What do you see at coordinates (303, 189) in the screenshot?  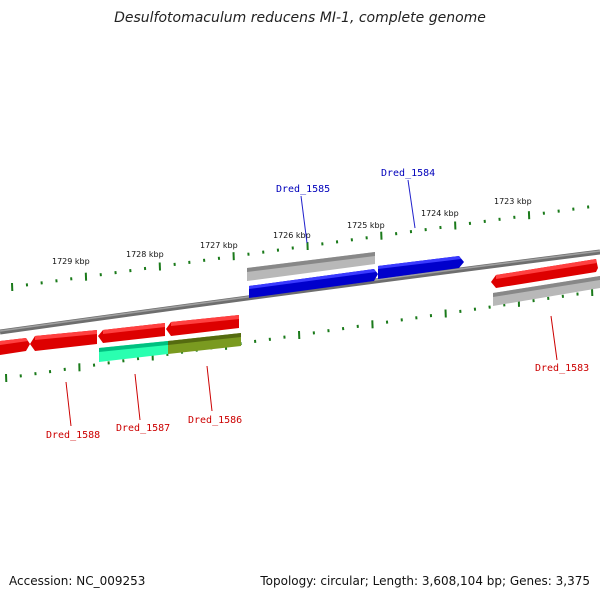 I see `label-dred-1585: Dred_1585` at bounding box center [303, 189].